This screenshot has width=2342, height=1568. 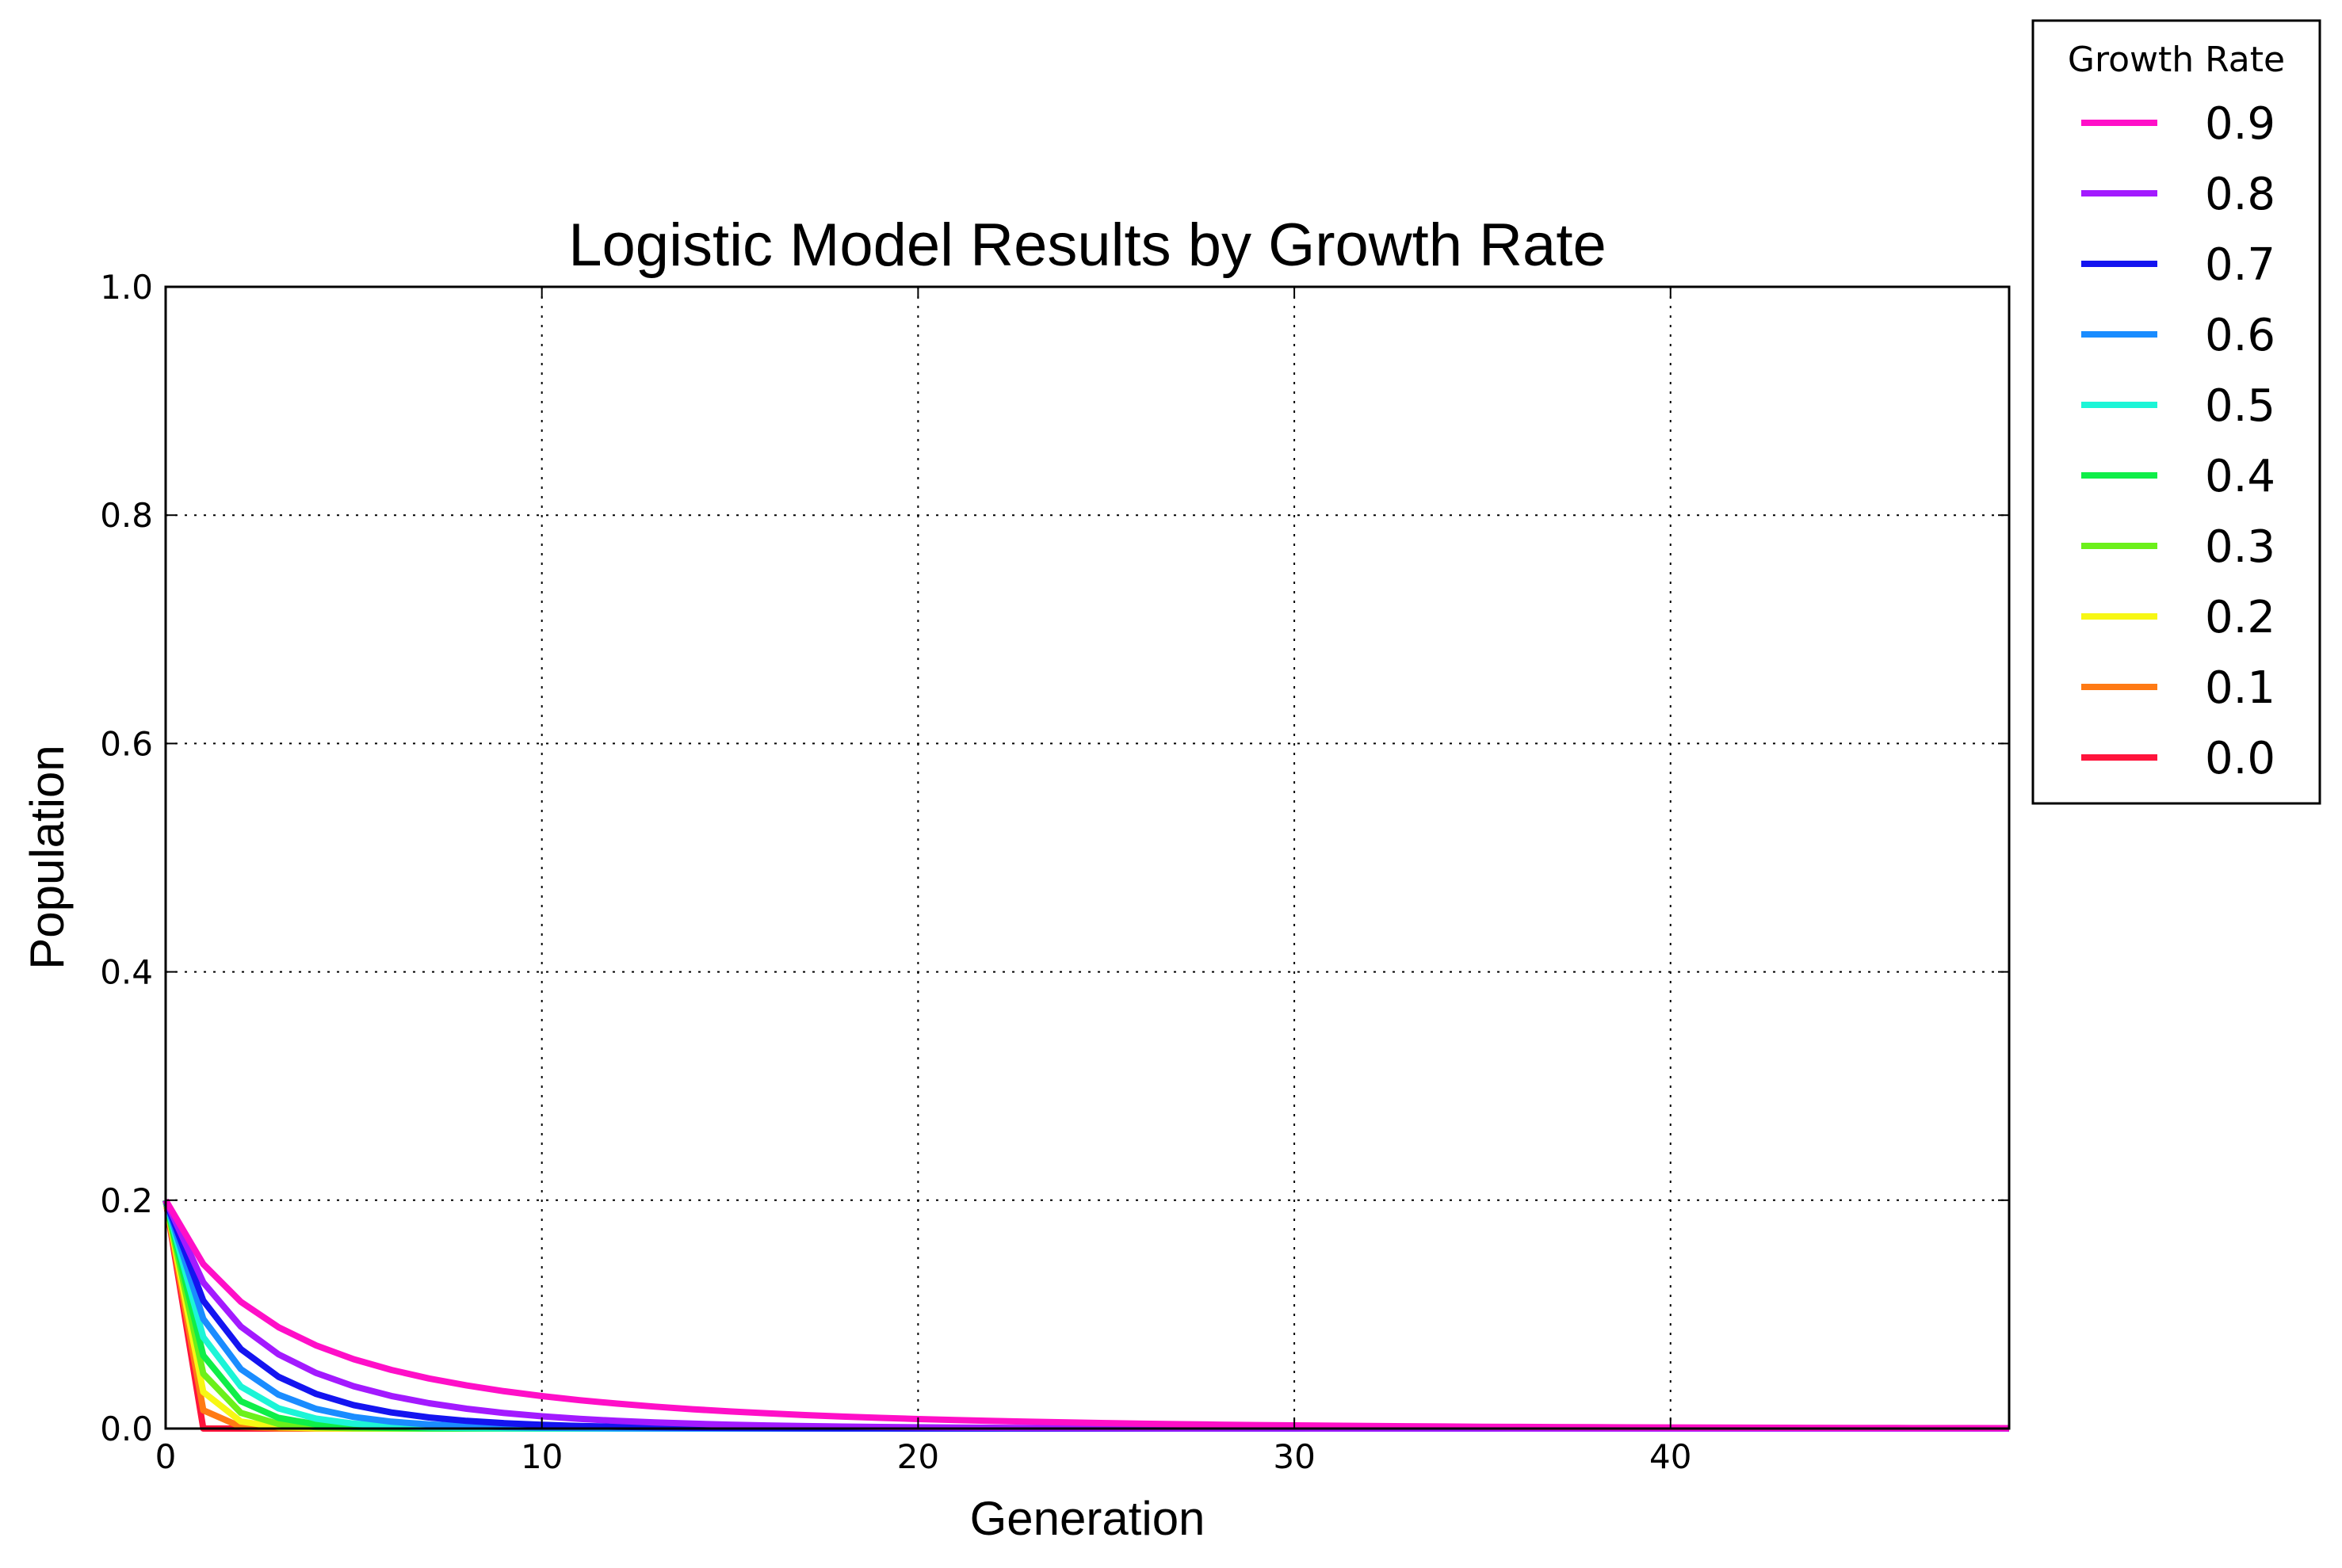 I want to click on y-tick-label: 0.6, so click(x=127, y=743).